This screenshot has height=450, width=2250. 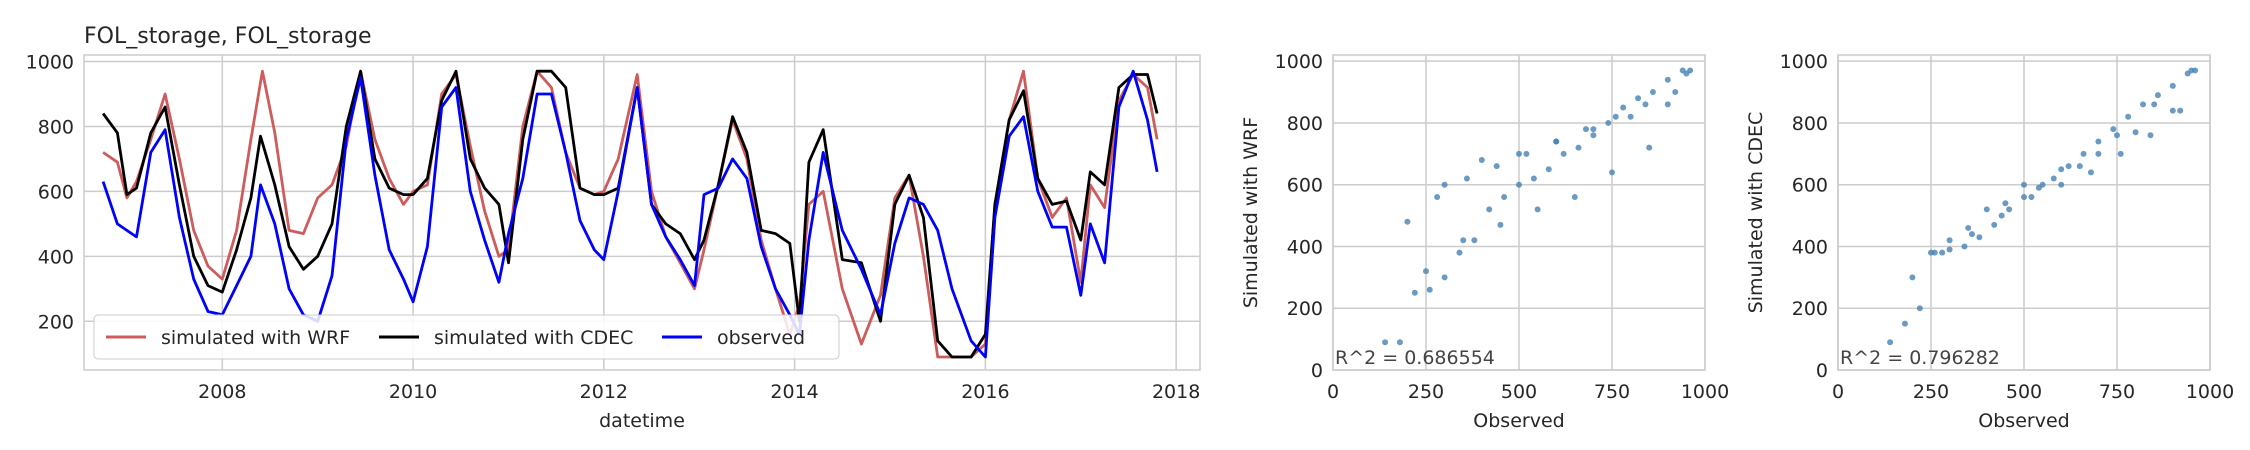 I want to click on x-axis-label: Observed, so click(x=1518, y=421).